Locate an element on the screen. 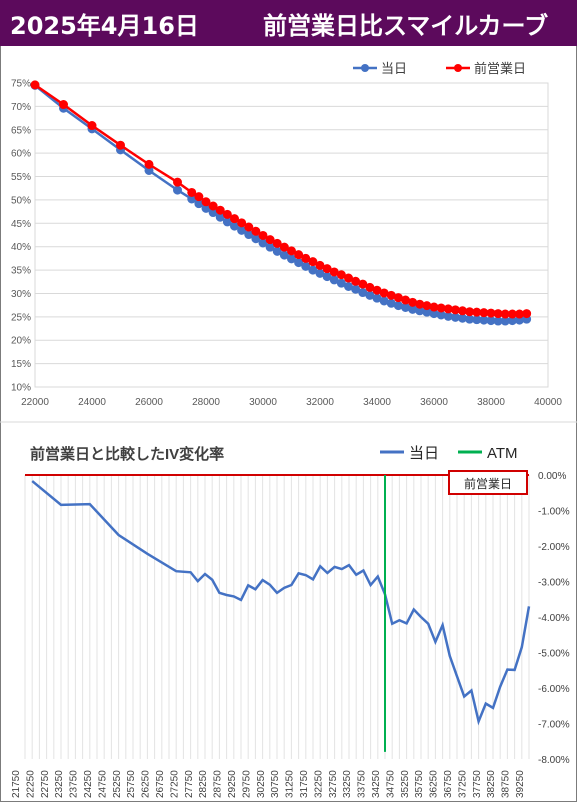 The height and width of the screenshot is (802, 577). chart1-y-tick-label: 25% is located at coordinates (21, 317).